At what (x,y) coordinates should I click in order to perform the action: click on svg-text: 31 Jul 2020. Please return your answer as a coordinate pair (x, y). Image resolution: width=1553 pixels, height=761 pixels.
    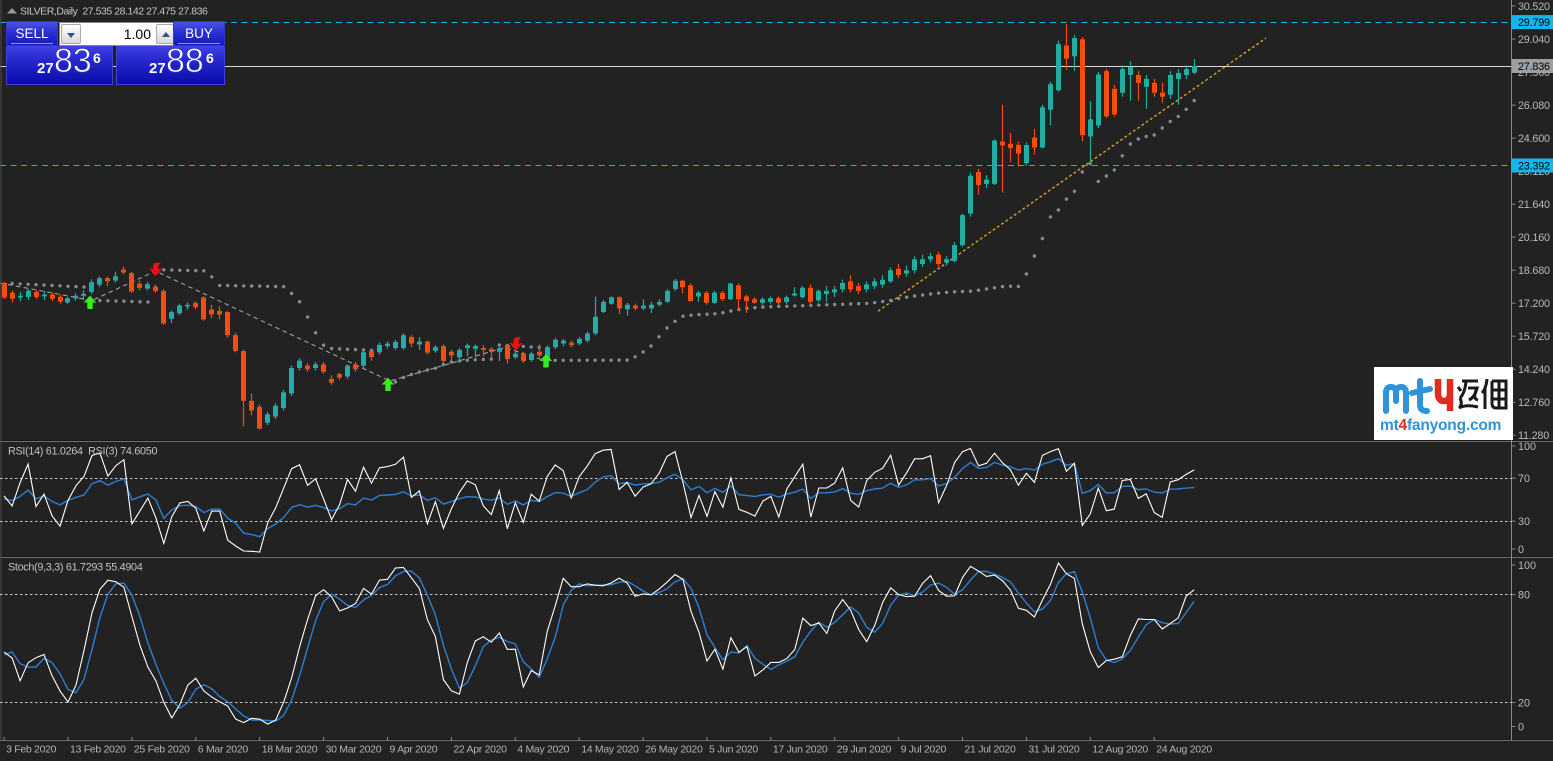
    Looking at the image, I should click on (1053, 750).